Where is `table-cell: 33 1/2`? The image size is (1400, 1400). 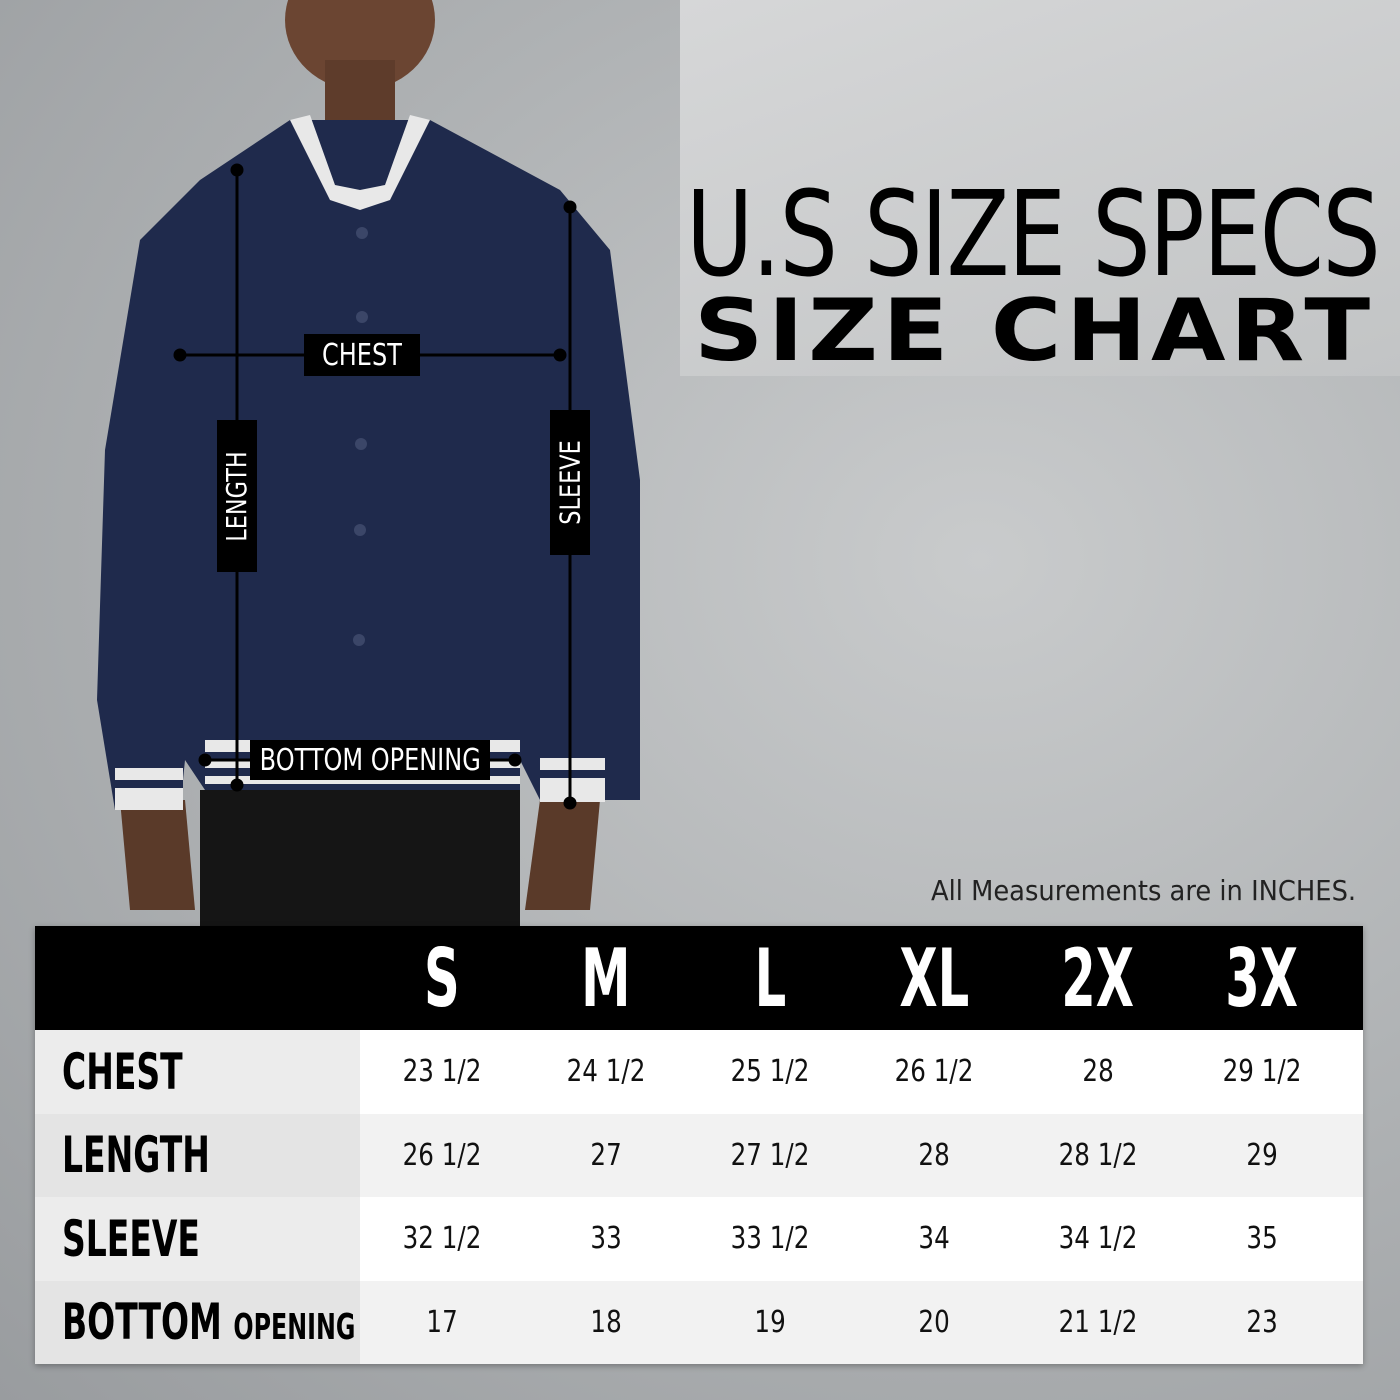 table-cell: 33 1/2 is located at coordinates (770, 1239).